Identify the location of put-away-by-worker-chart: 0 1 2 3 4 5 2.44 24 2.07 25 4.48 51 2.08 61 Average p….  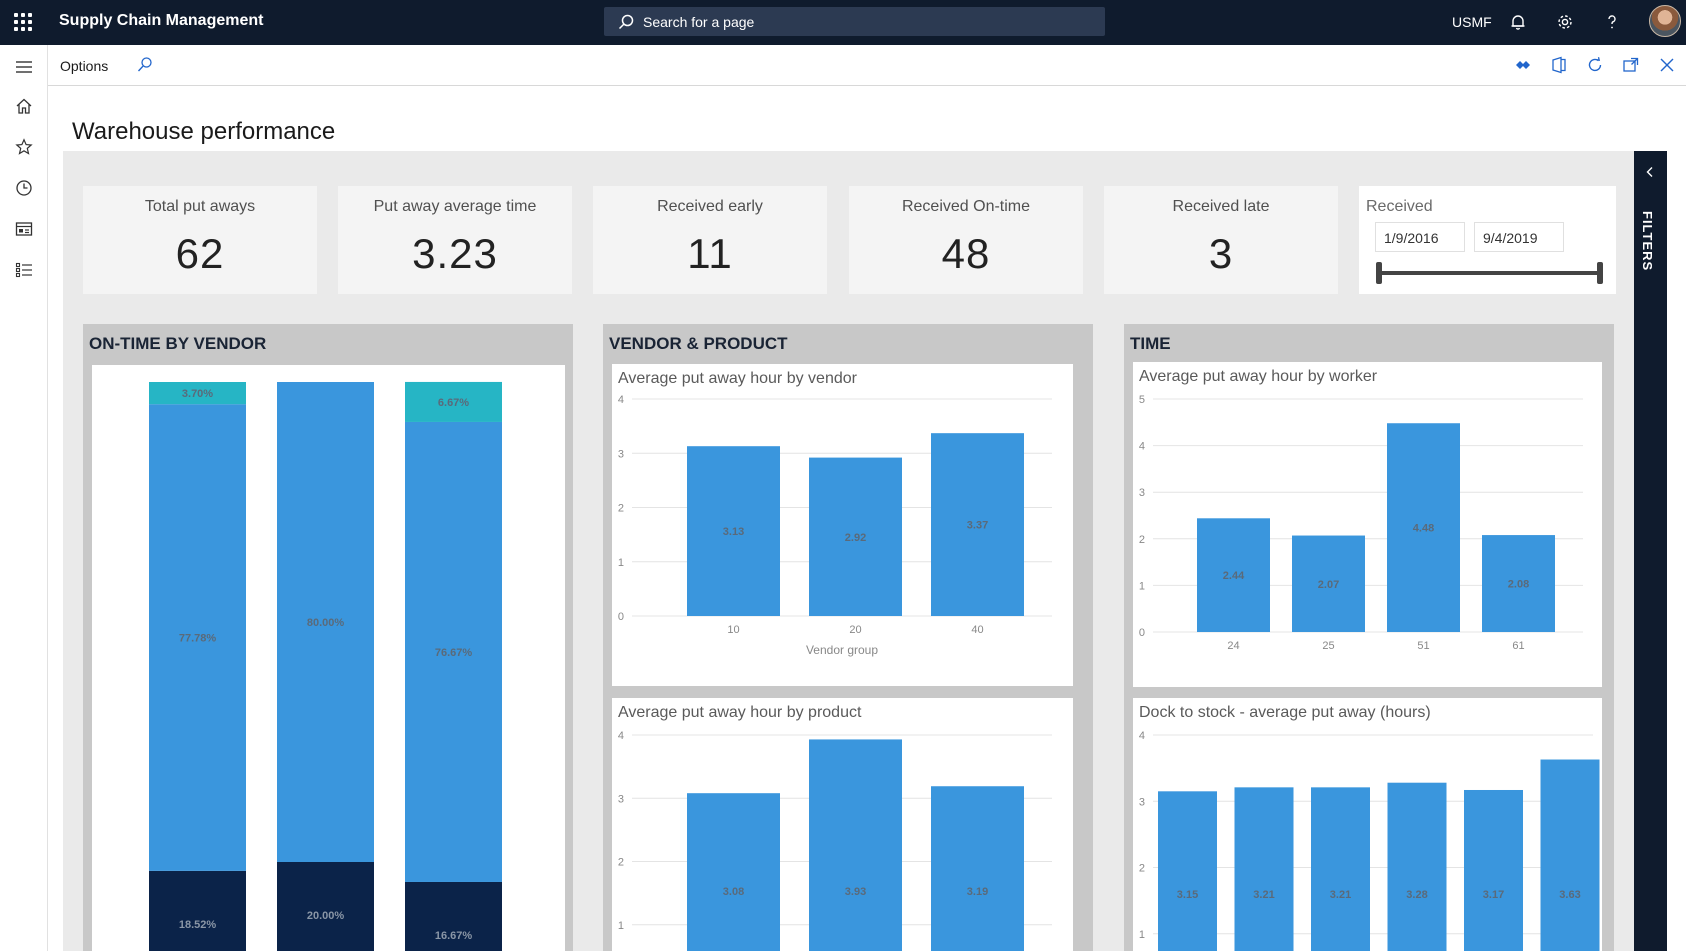
(1367, 524).